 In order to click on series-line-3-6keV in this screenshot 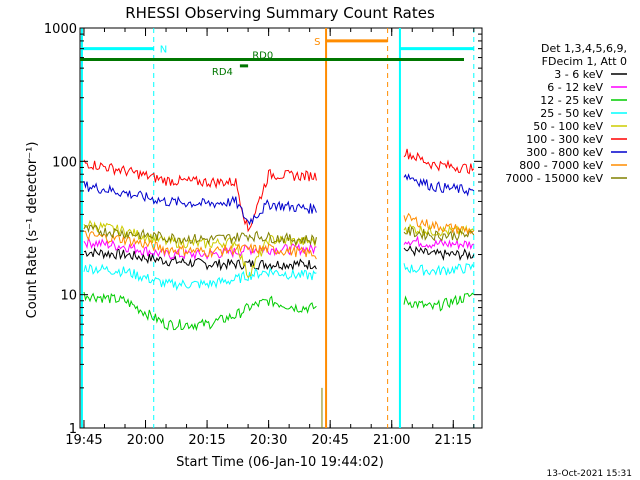, I will do `click(279, 258)`.